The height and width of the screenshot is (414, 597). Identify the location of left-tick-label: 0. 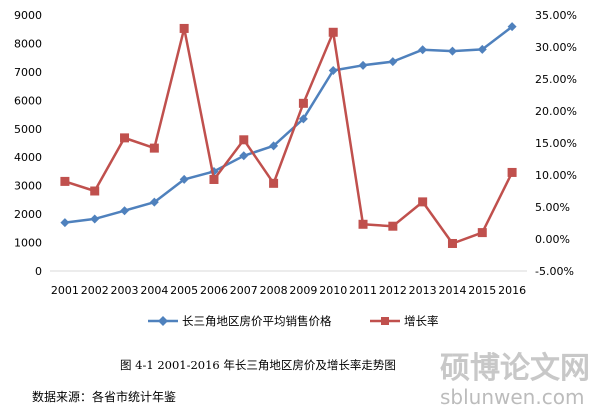
(38, 271).